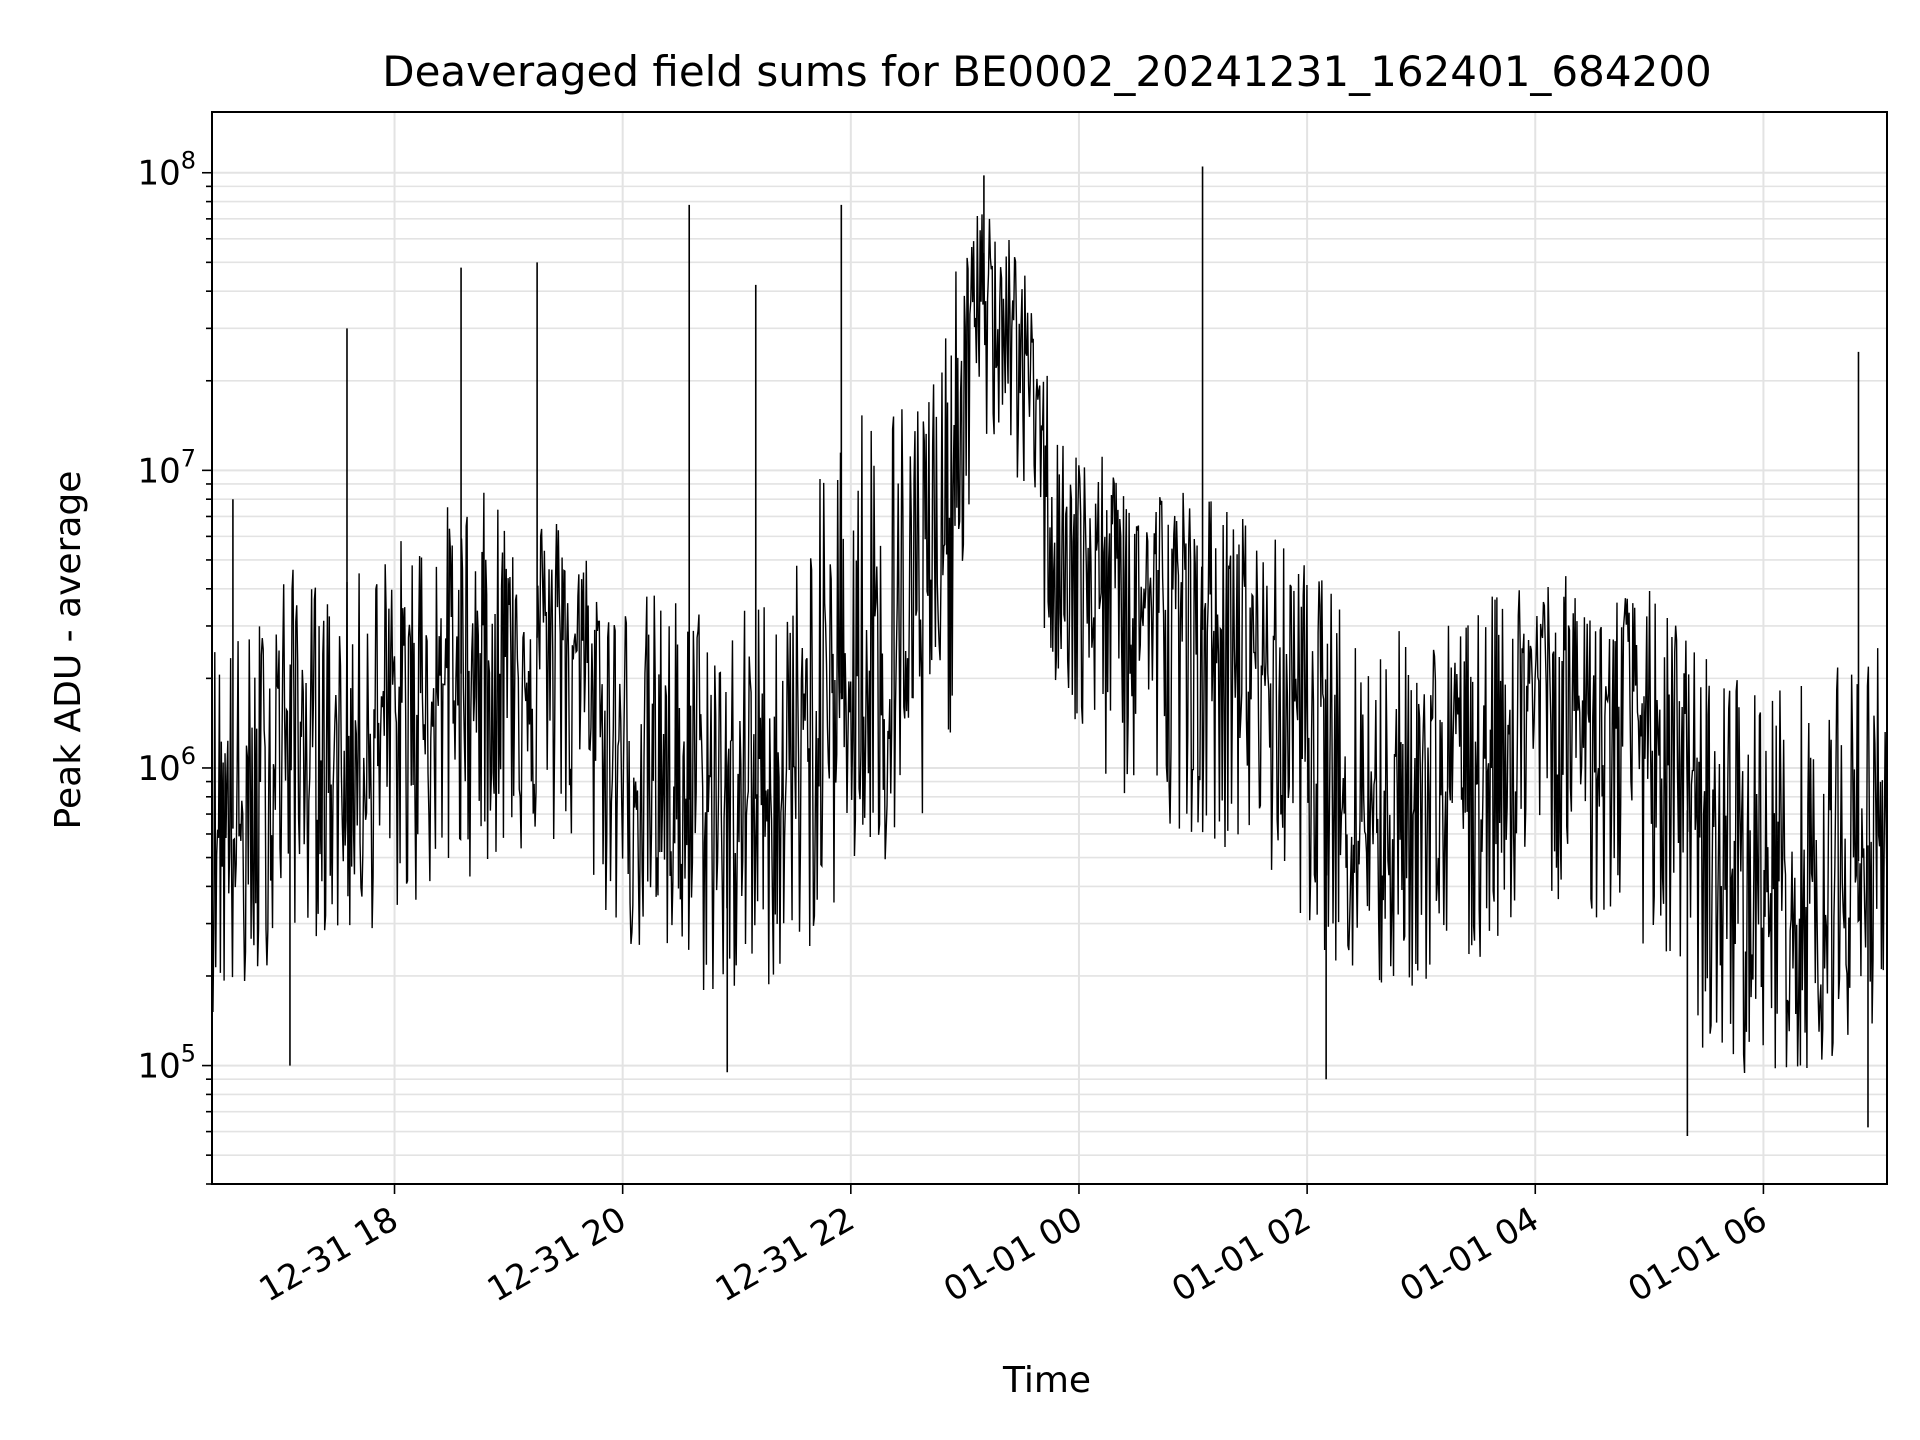 The width and height of the screenshot is (1920, 1440). What do you see at coordinates (166, 467) in the screenshot?
I see `y-tick-label: 10⁷` at bounding box center [166, 467].